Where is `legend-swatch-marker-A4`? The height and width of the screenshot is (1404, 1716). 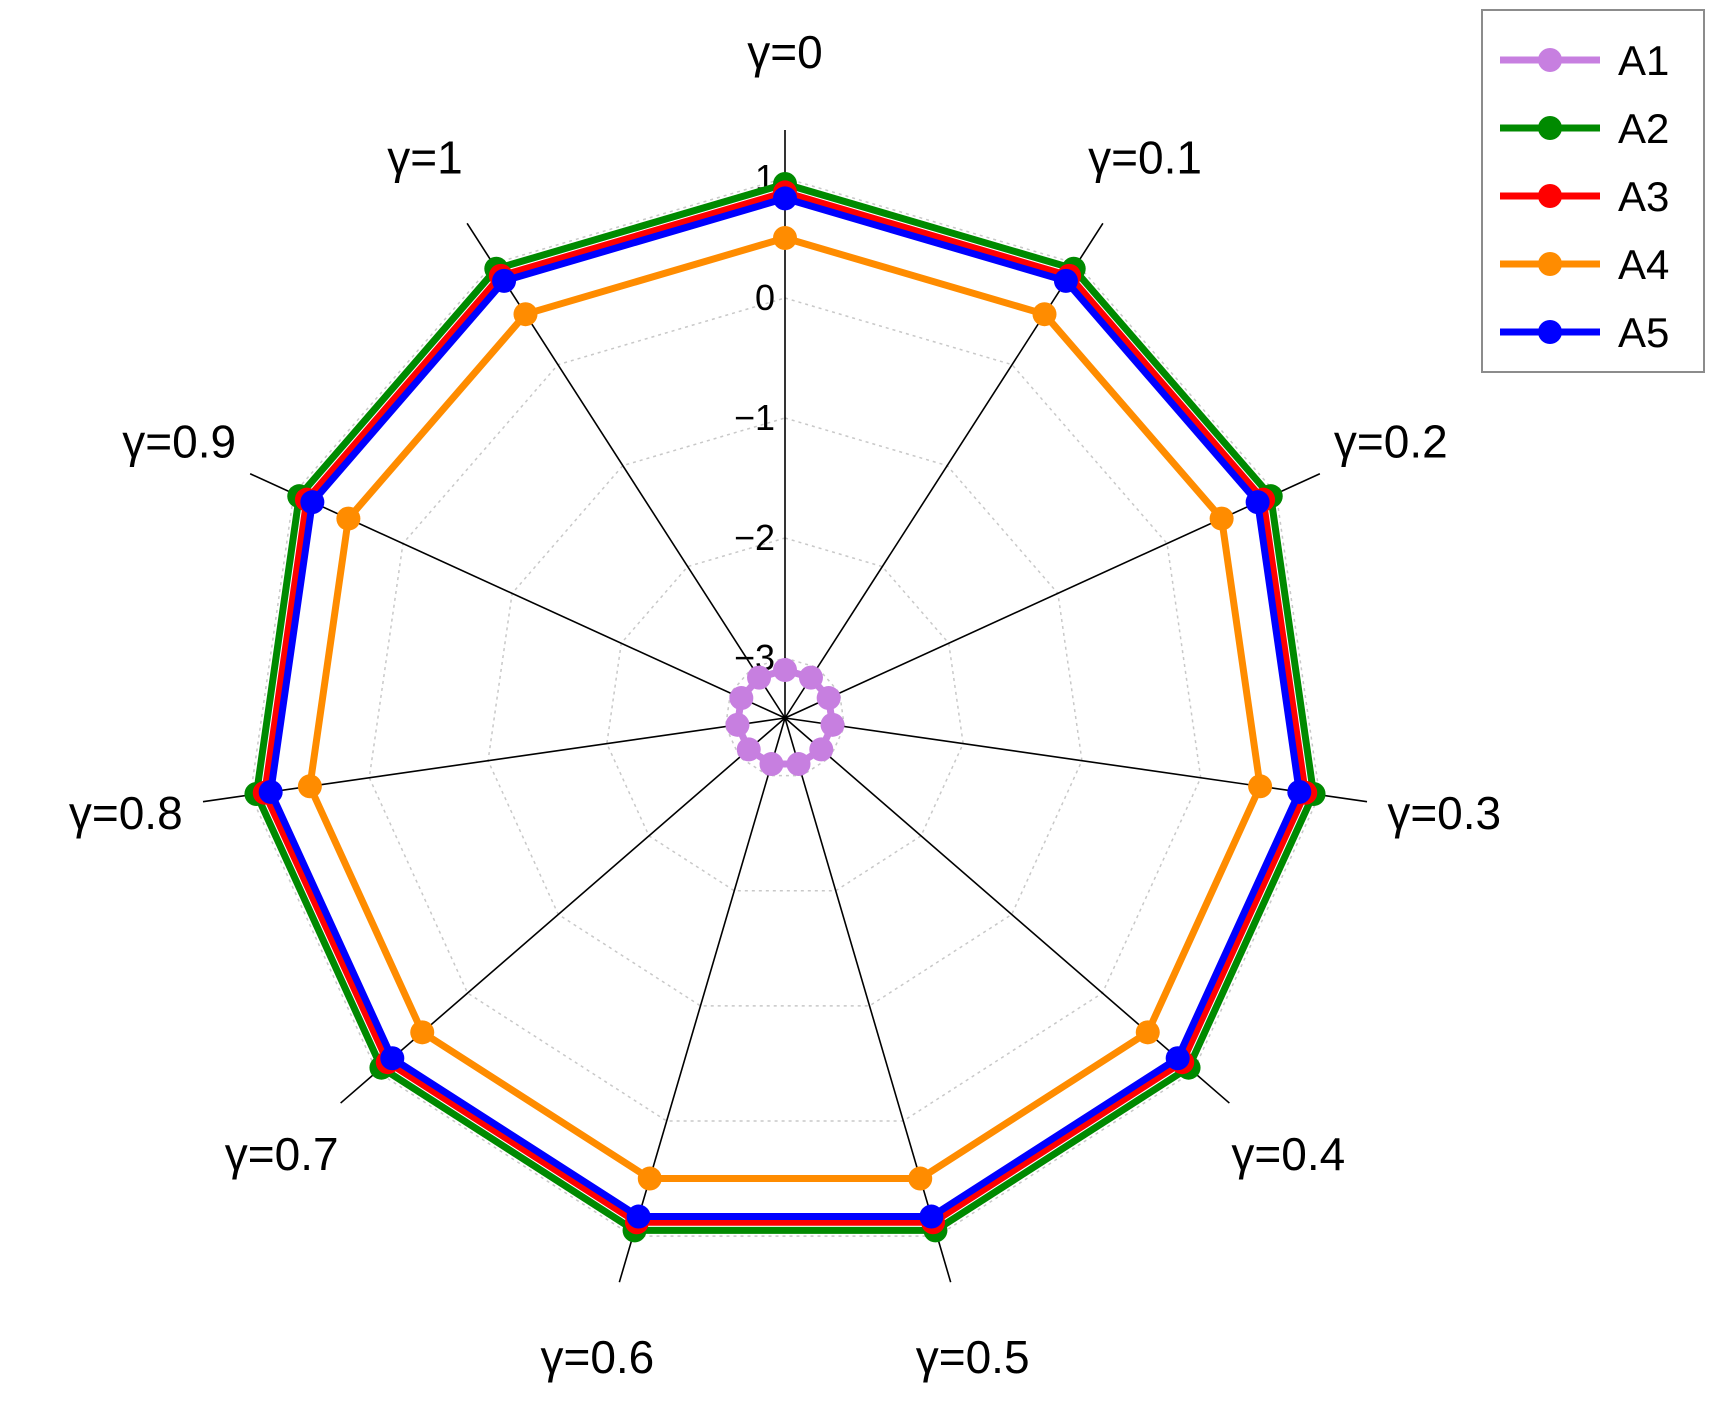 legend-swatch-marker-A4 is located at coordinates (1550, 264).